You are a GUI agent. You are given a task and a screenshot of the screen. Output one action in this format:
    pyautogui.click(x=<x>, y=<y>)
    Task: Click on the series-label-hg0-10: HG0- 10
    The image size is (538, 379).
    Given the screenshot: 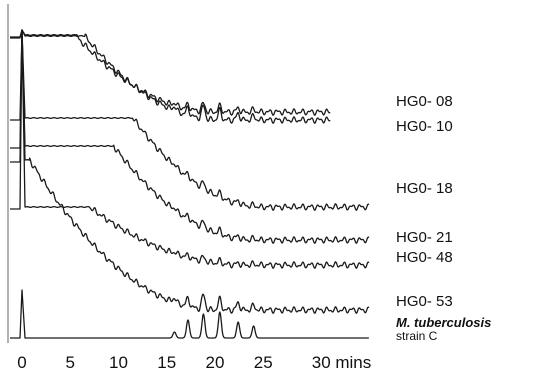 What is the action you would take?
    pyautogui.click(x=424, y=126)
    